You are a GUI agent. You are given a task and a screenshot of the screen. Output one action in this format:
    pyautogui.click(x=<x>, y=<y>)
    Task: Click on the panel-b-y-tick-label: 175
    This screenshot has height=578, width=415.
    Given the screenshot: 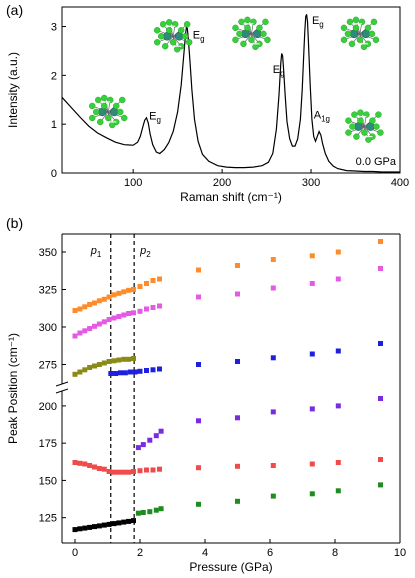 What is the action you would take?
    pyautogui.click(x=48, y=444)
    